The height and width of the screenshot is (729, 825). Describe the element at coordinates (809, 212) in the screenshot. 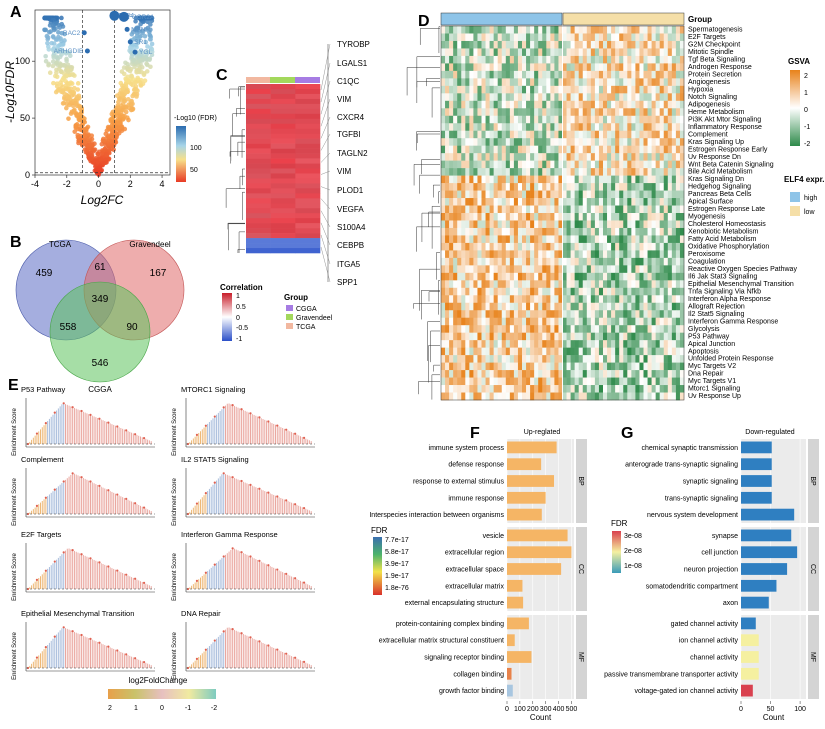

I see `expr-legend-label-low: low` at that location.